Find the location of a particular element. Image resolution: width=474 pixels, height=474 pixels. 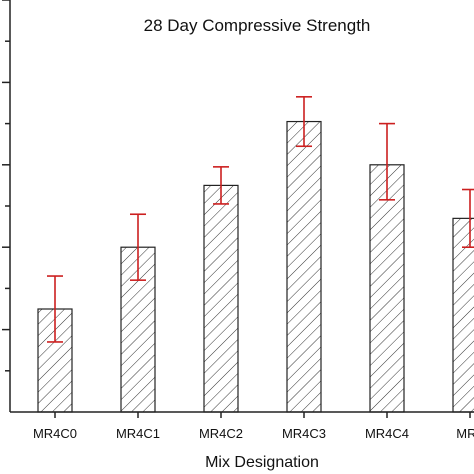

bar-mr4c2 is located at coordinates (221, 298).